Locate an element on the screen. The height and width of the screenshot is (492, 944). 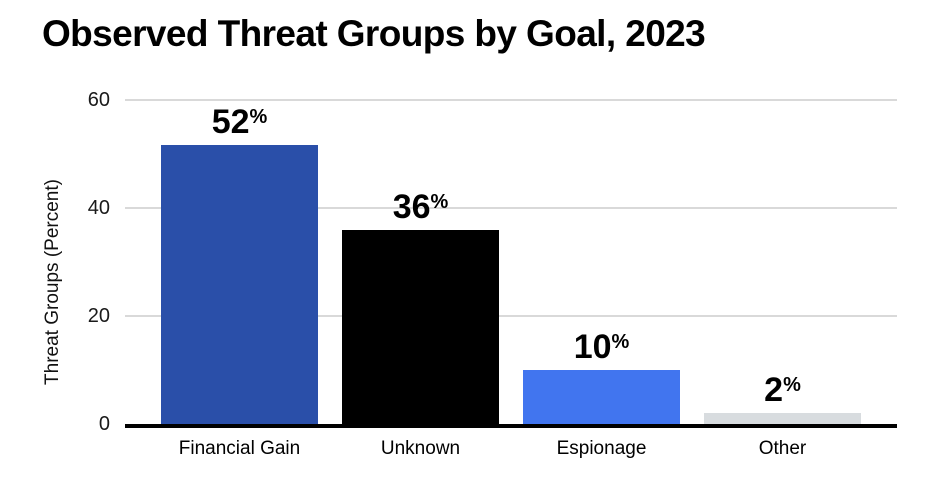
bar-value-number: 36 is located at coordinates (411, 206).